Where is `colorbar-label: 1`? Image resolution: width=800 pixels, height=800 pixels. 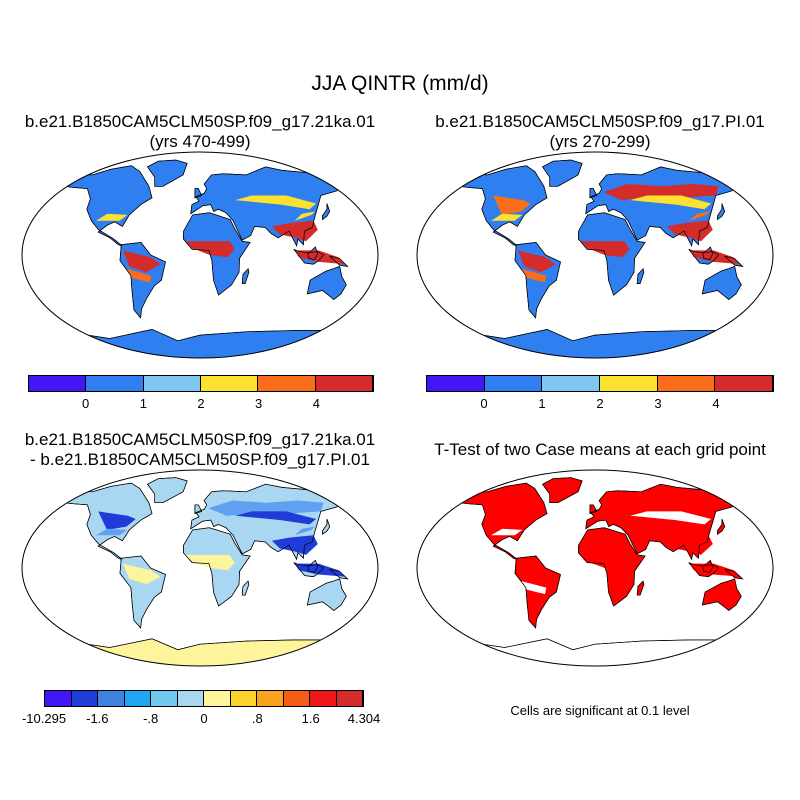
colorbar-label: 1 is located at coordinates (542, 403).